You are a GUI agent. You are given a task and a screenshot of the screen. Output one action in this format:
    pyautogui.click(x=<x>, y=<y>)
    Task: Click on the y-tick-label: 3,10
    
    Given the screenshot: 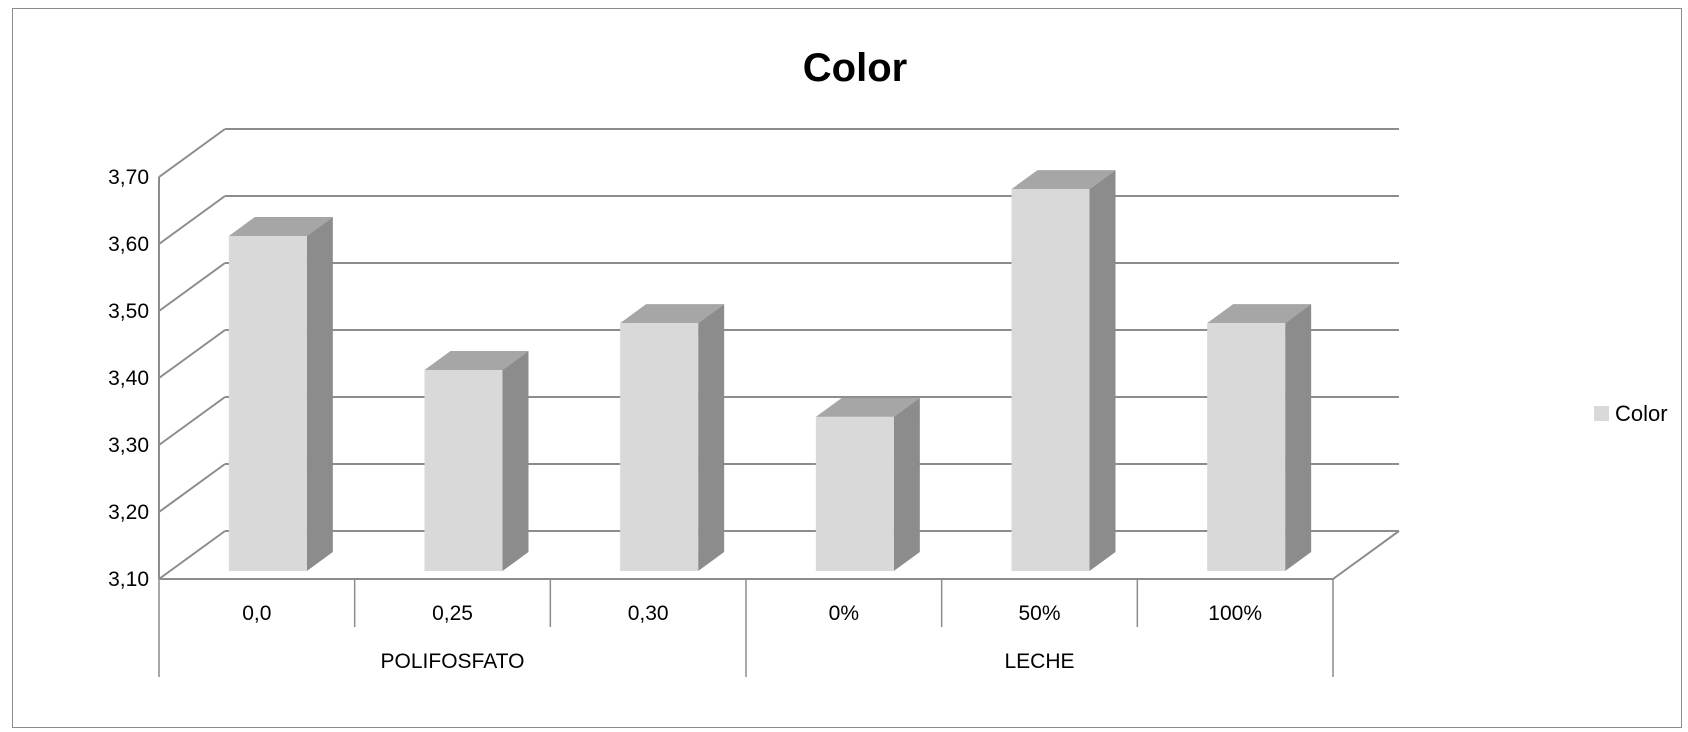 What is the action you would take?
    pyautogui.click(x=128, y=579)
    